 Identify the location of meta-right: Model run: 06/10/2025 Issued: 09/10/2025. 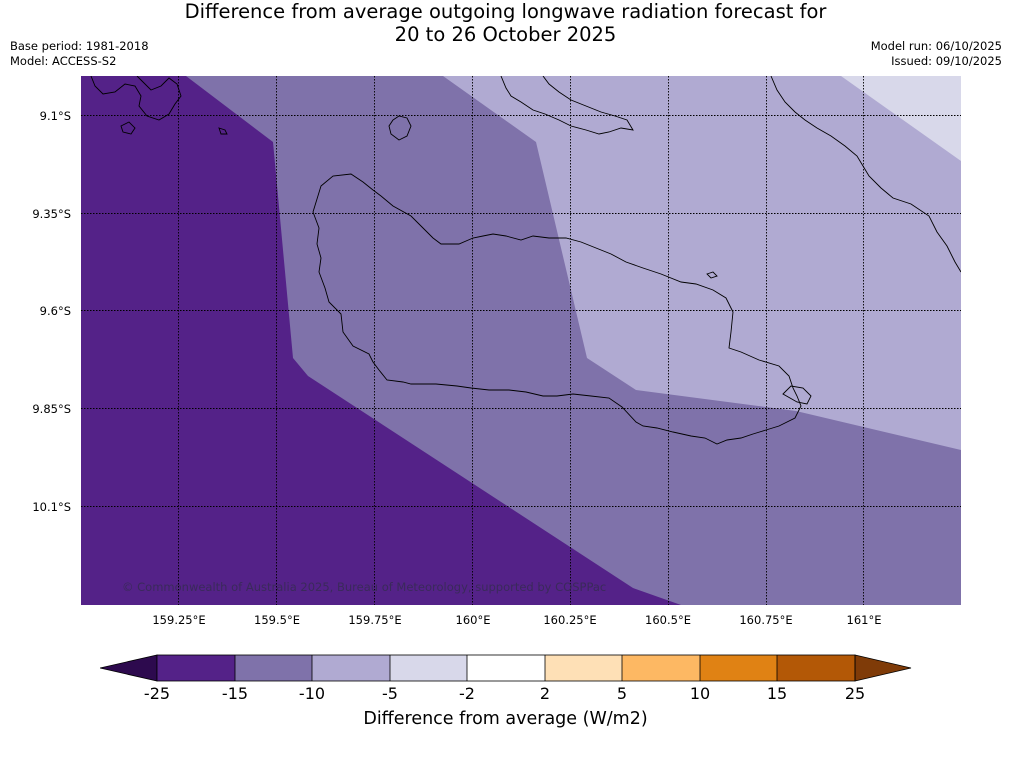
(936, 54).